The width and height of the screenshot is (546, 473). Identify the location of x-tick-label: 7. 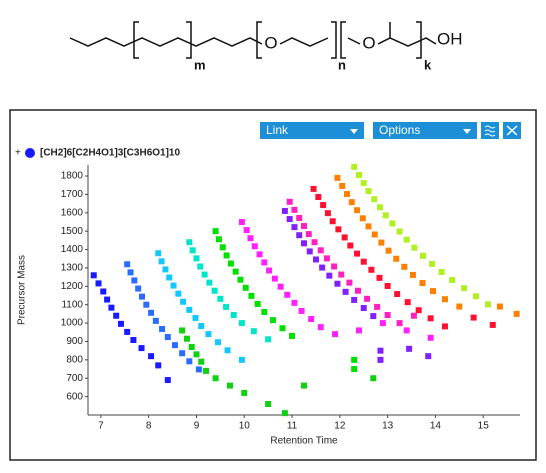
(101, 426).